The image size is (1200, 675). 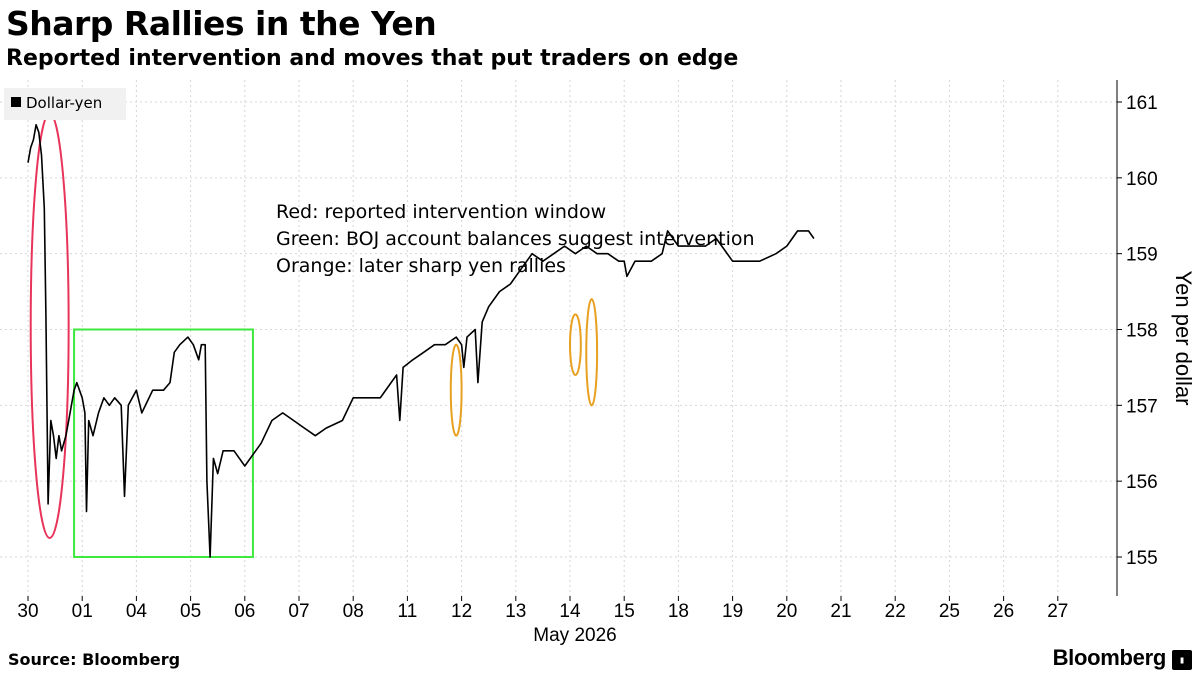 What do you see at coordinates (1142, 331) in the screenshot?
I see `y-tick-label: 158` at bounding box center [1142, 331].